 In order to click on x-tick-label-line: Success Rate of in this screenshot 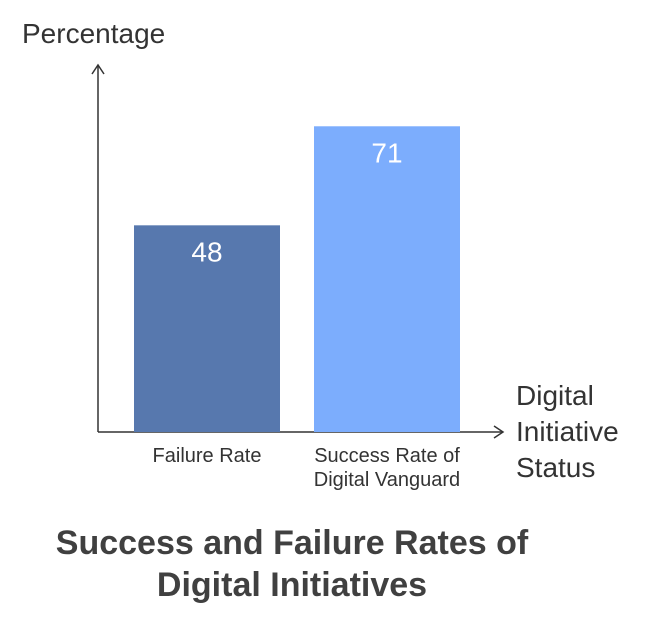, I will do `click(387, 456)`.